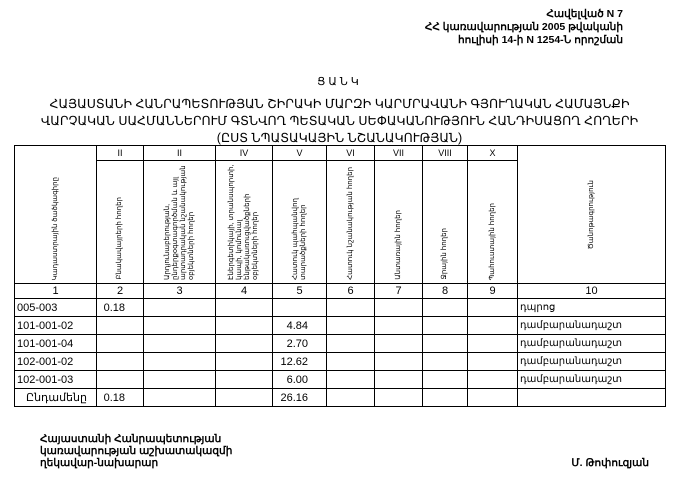 This screenshot has height=479, width=679. I want to click on column-header: Պահուստային հողեր, so click(492, 222).